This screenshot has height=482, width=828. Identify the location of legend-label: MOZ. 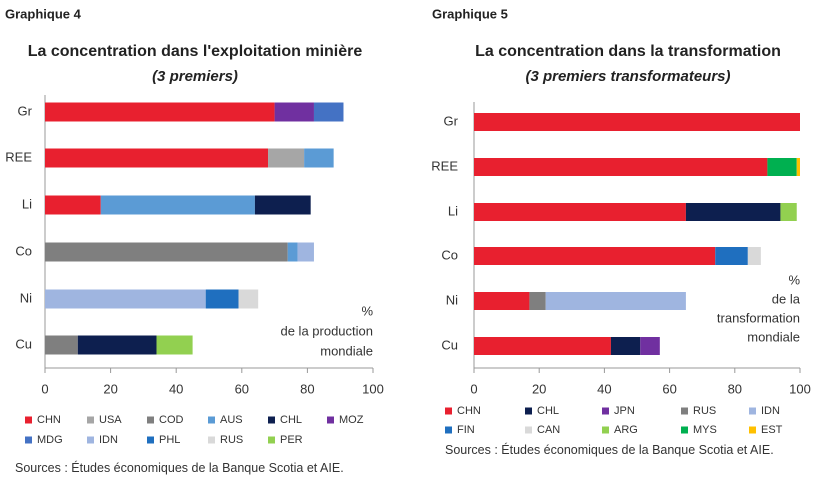
(351, 420).